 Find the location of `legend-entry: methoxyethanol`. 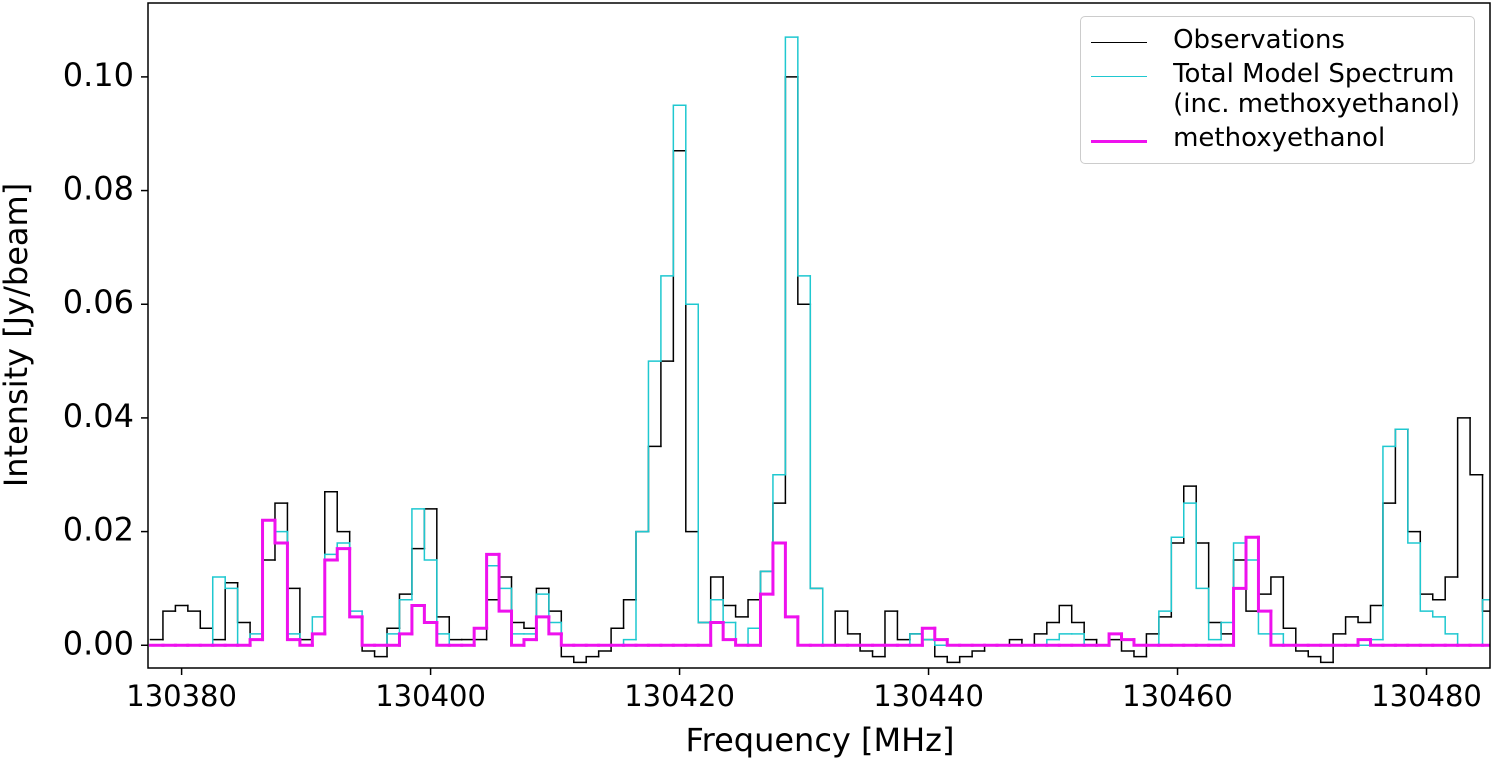

legend-entry: methoxyethanol is located at coordinates (1275, 138).